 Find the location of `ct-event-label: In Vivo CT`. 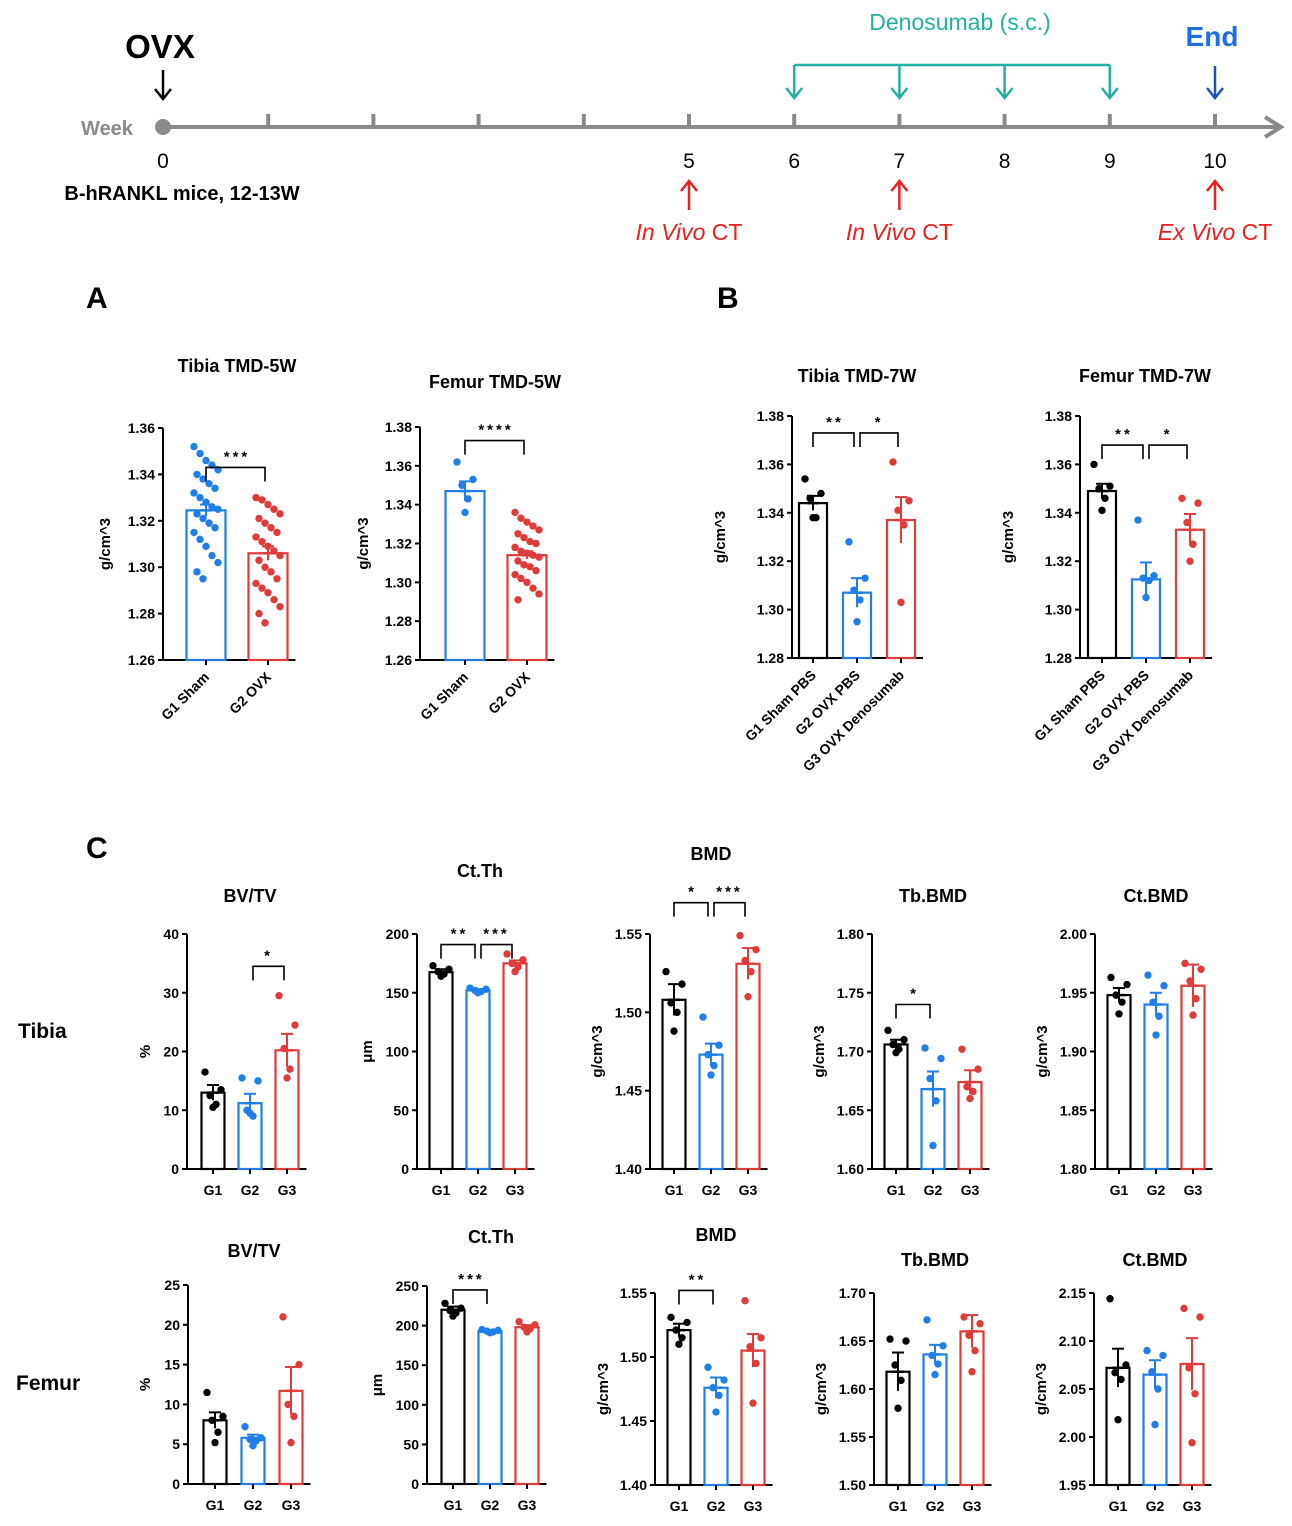

ct-event-label: In Vivo CT is located at coordinates (689, 232).